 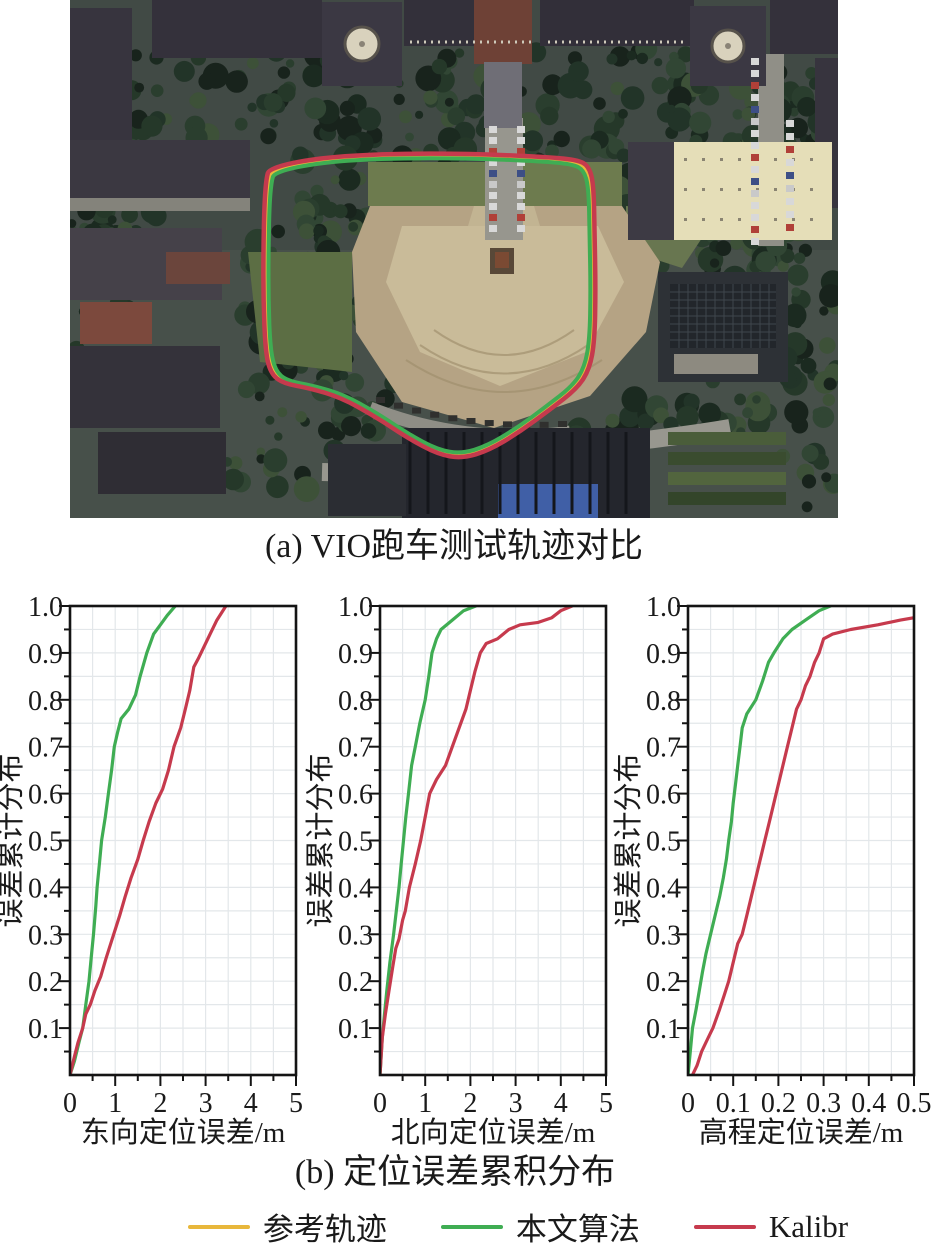 I want to click on trajectory-proposed, so click(x=429, y=305).